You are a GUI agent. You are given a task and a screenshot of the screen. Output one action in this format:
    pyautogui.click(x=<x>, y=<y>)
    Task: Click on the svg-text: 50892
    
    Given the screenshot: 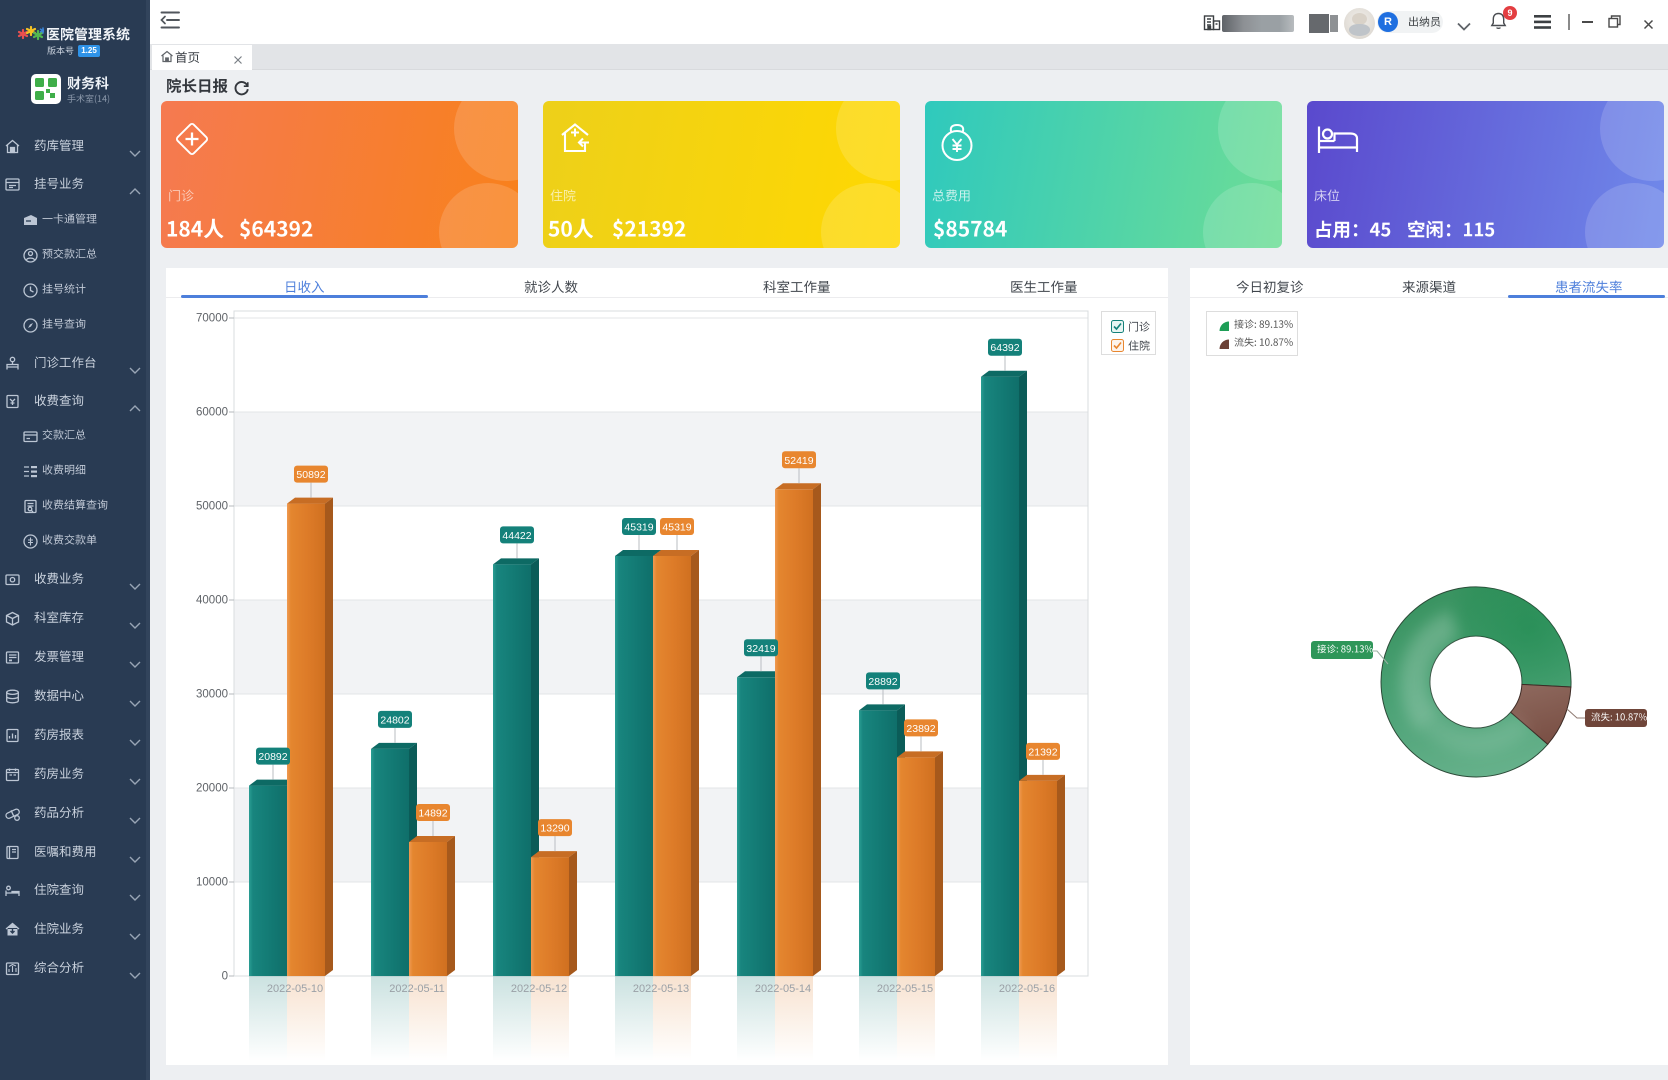 What is the action you would take?
    pyautogui.click(x=310, y=475)
    